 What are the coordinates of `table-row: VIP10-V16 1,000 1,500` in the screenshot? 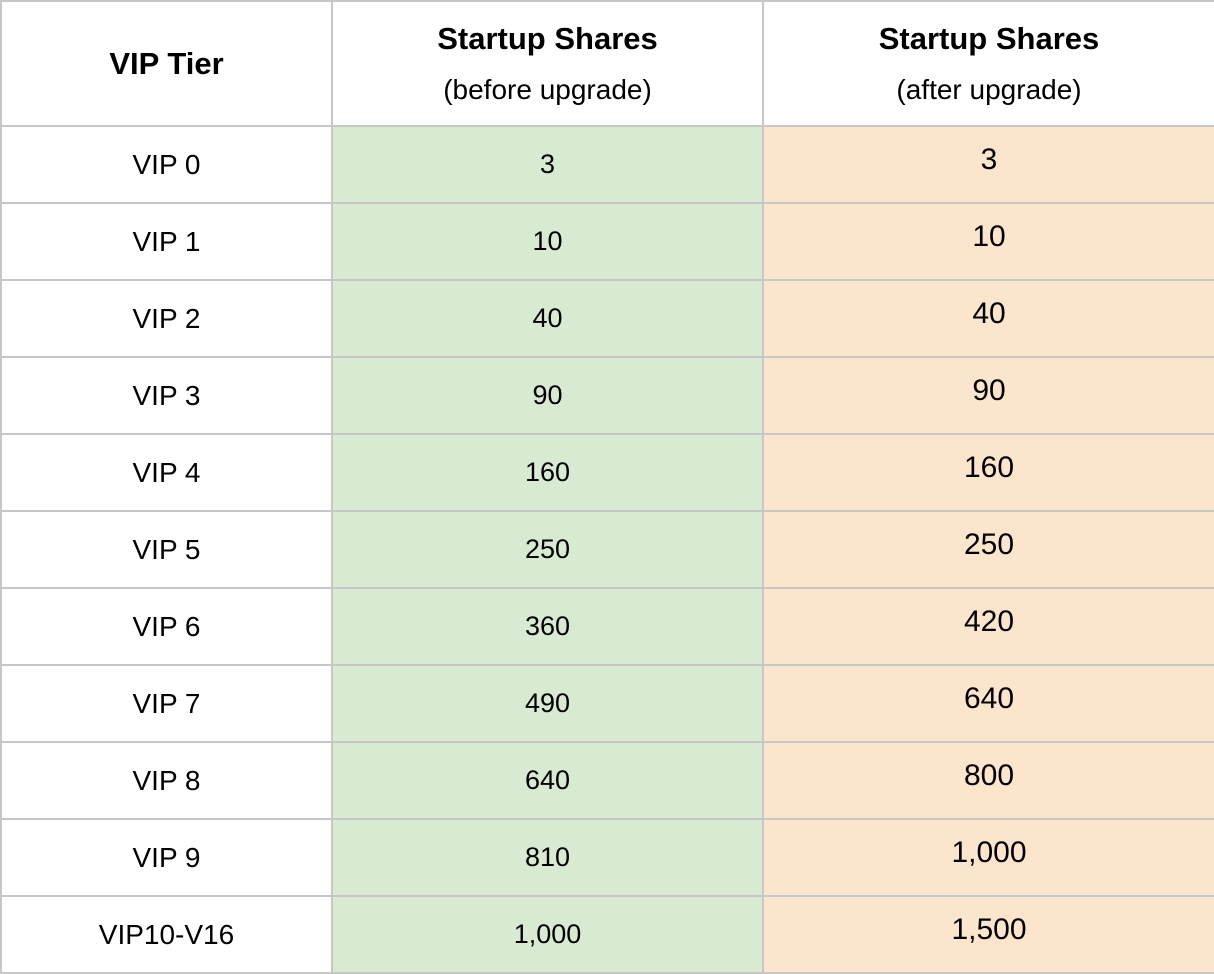 It's located at (607, 934).